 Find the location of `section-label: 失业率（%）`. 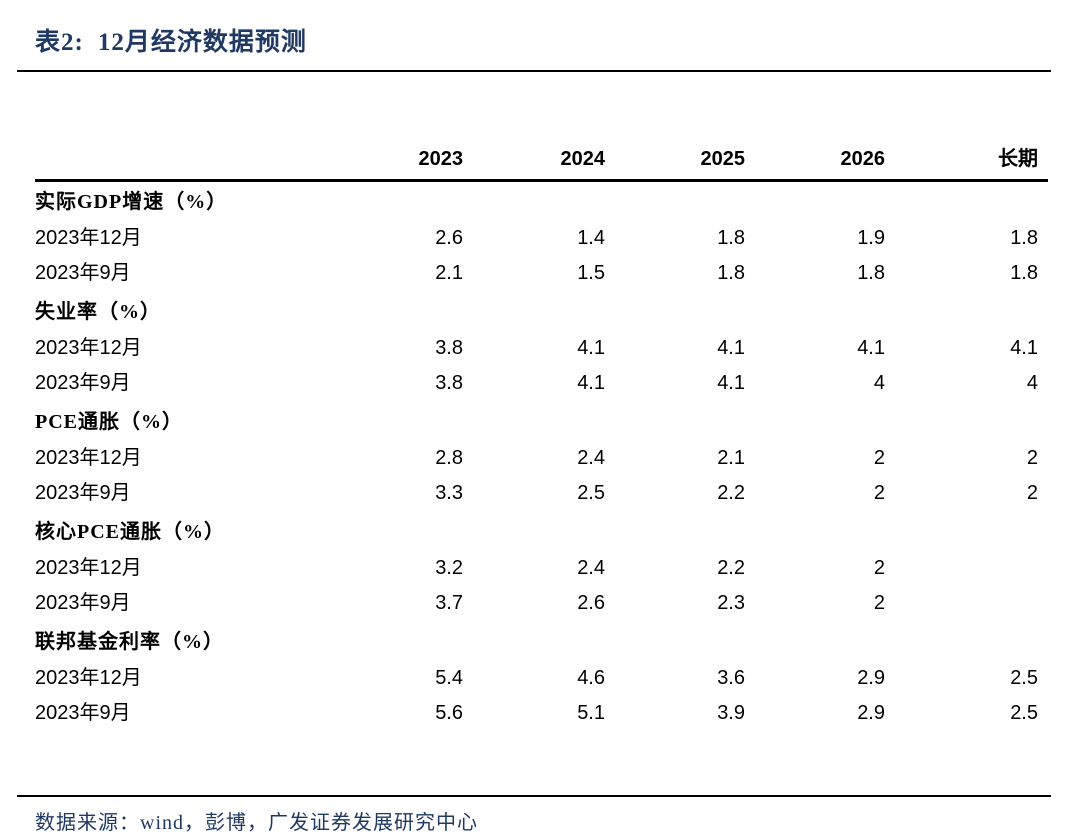

section-label: 失业率（%） is located at coordinates (98, 312).